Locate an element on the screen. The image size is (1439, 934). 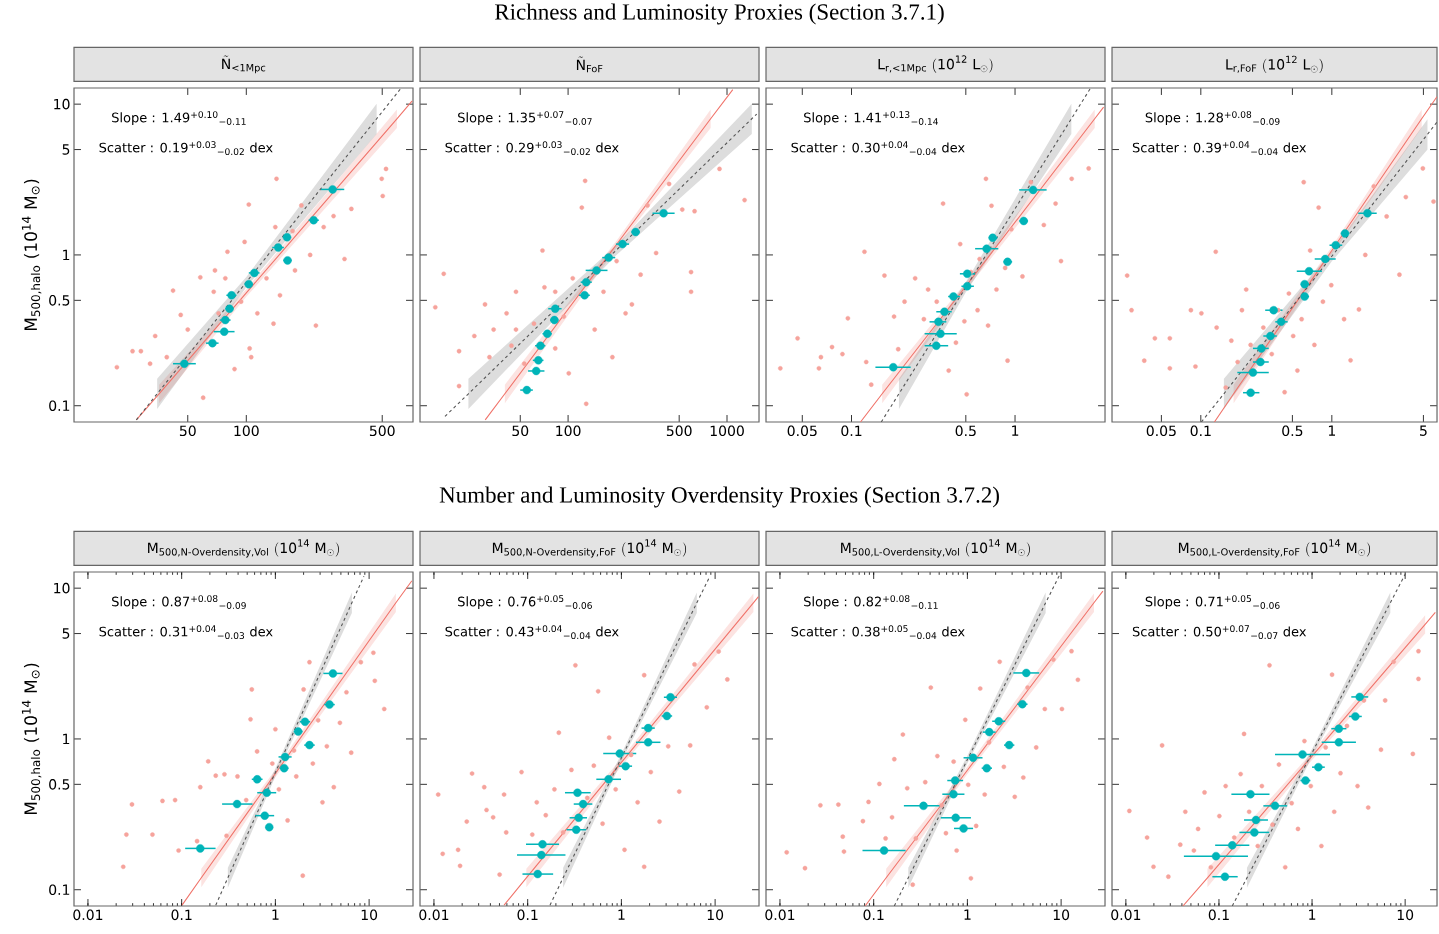
annotation: Slope : 0.87$^{+0.08}$−0.09 is located at coordinates (179, 602).